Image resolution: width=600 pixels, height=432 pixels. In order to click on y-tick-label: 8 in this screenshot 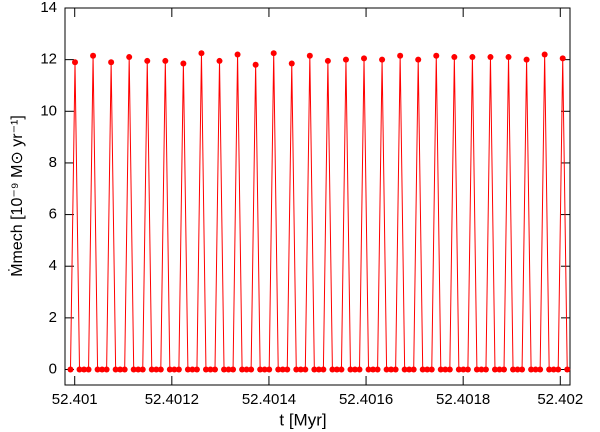, I will do `click(53, 162)`.